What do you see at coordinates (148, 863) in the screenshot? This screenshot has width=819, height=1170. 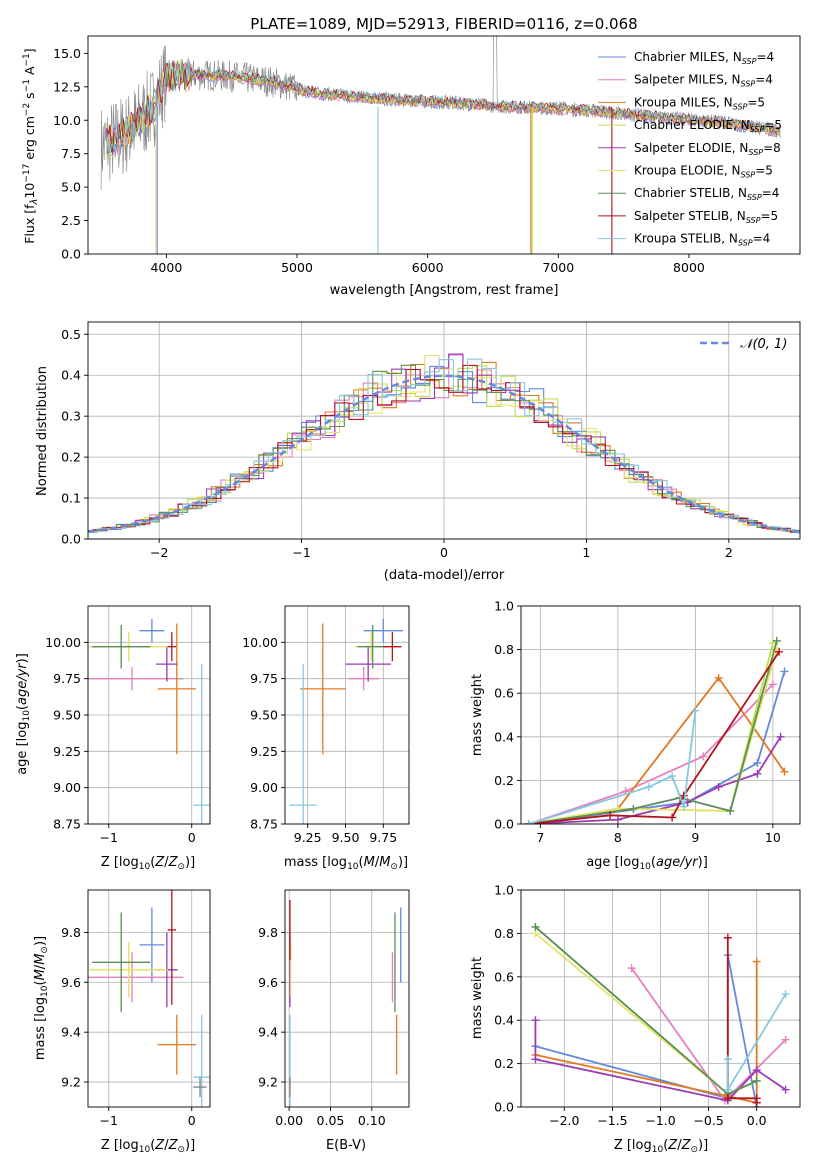 I see `age-vs-z-xlabel: Z [log10(Z/Z⊙)]` at bounding box center [148, 863].